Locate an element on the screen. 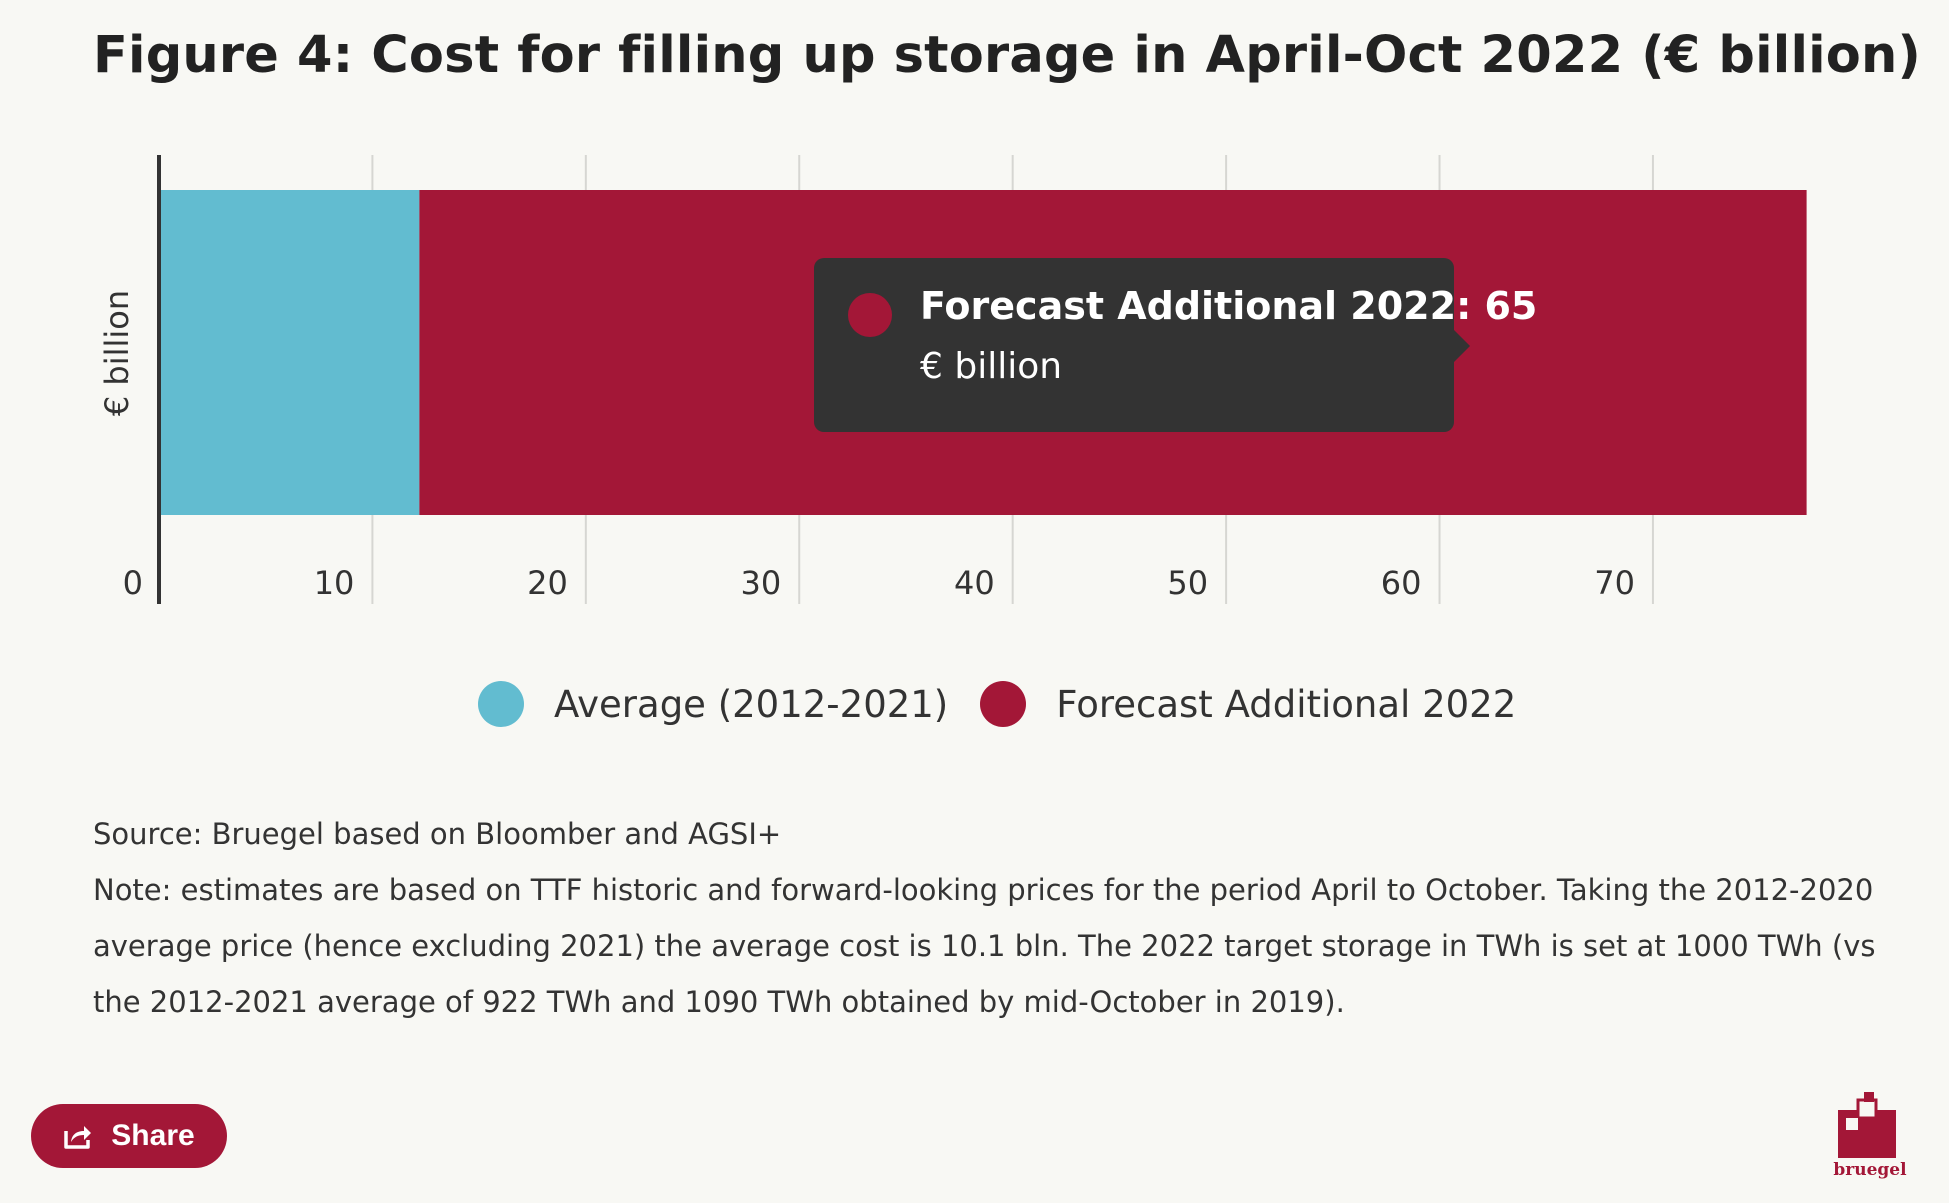  x-tick-label-50: 50 is located at coordinates (1187, 583).